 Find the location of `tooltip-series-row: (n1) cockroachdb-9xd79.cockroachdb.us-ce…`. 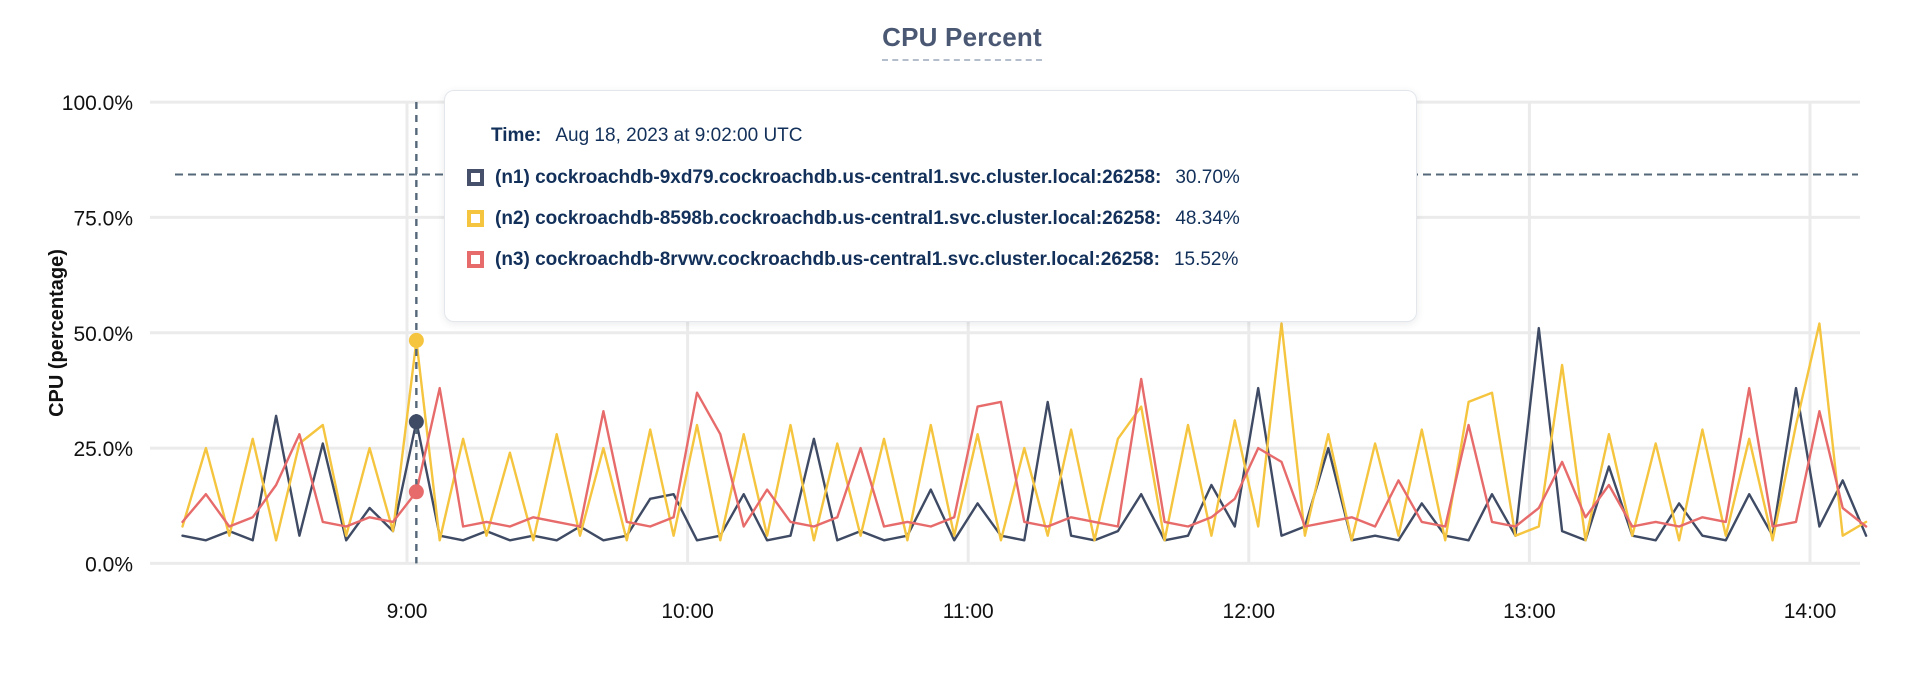

tooltip-series-row: (n1) cockroachdb-9xd79.cockroachdb.us-ce… is located at coordinates (929, 177).